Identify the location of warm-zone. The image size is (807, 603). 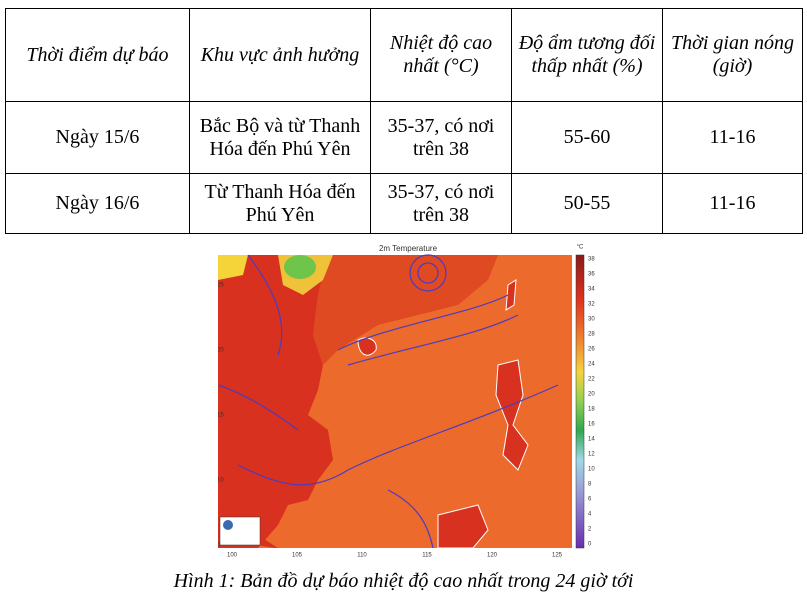
(233, 267).